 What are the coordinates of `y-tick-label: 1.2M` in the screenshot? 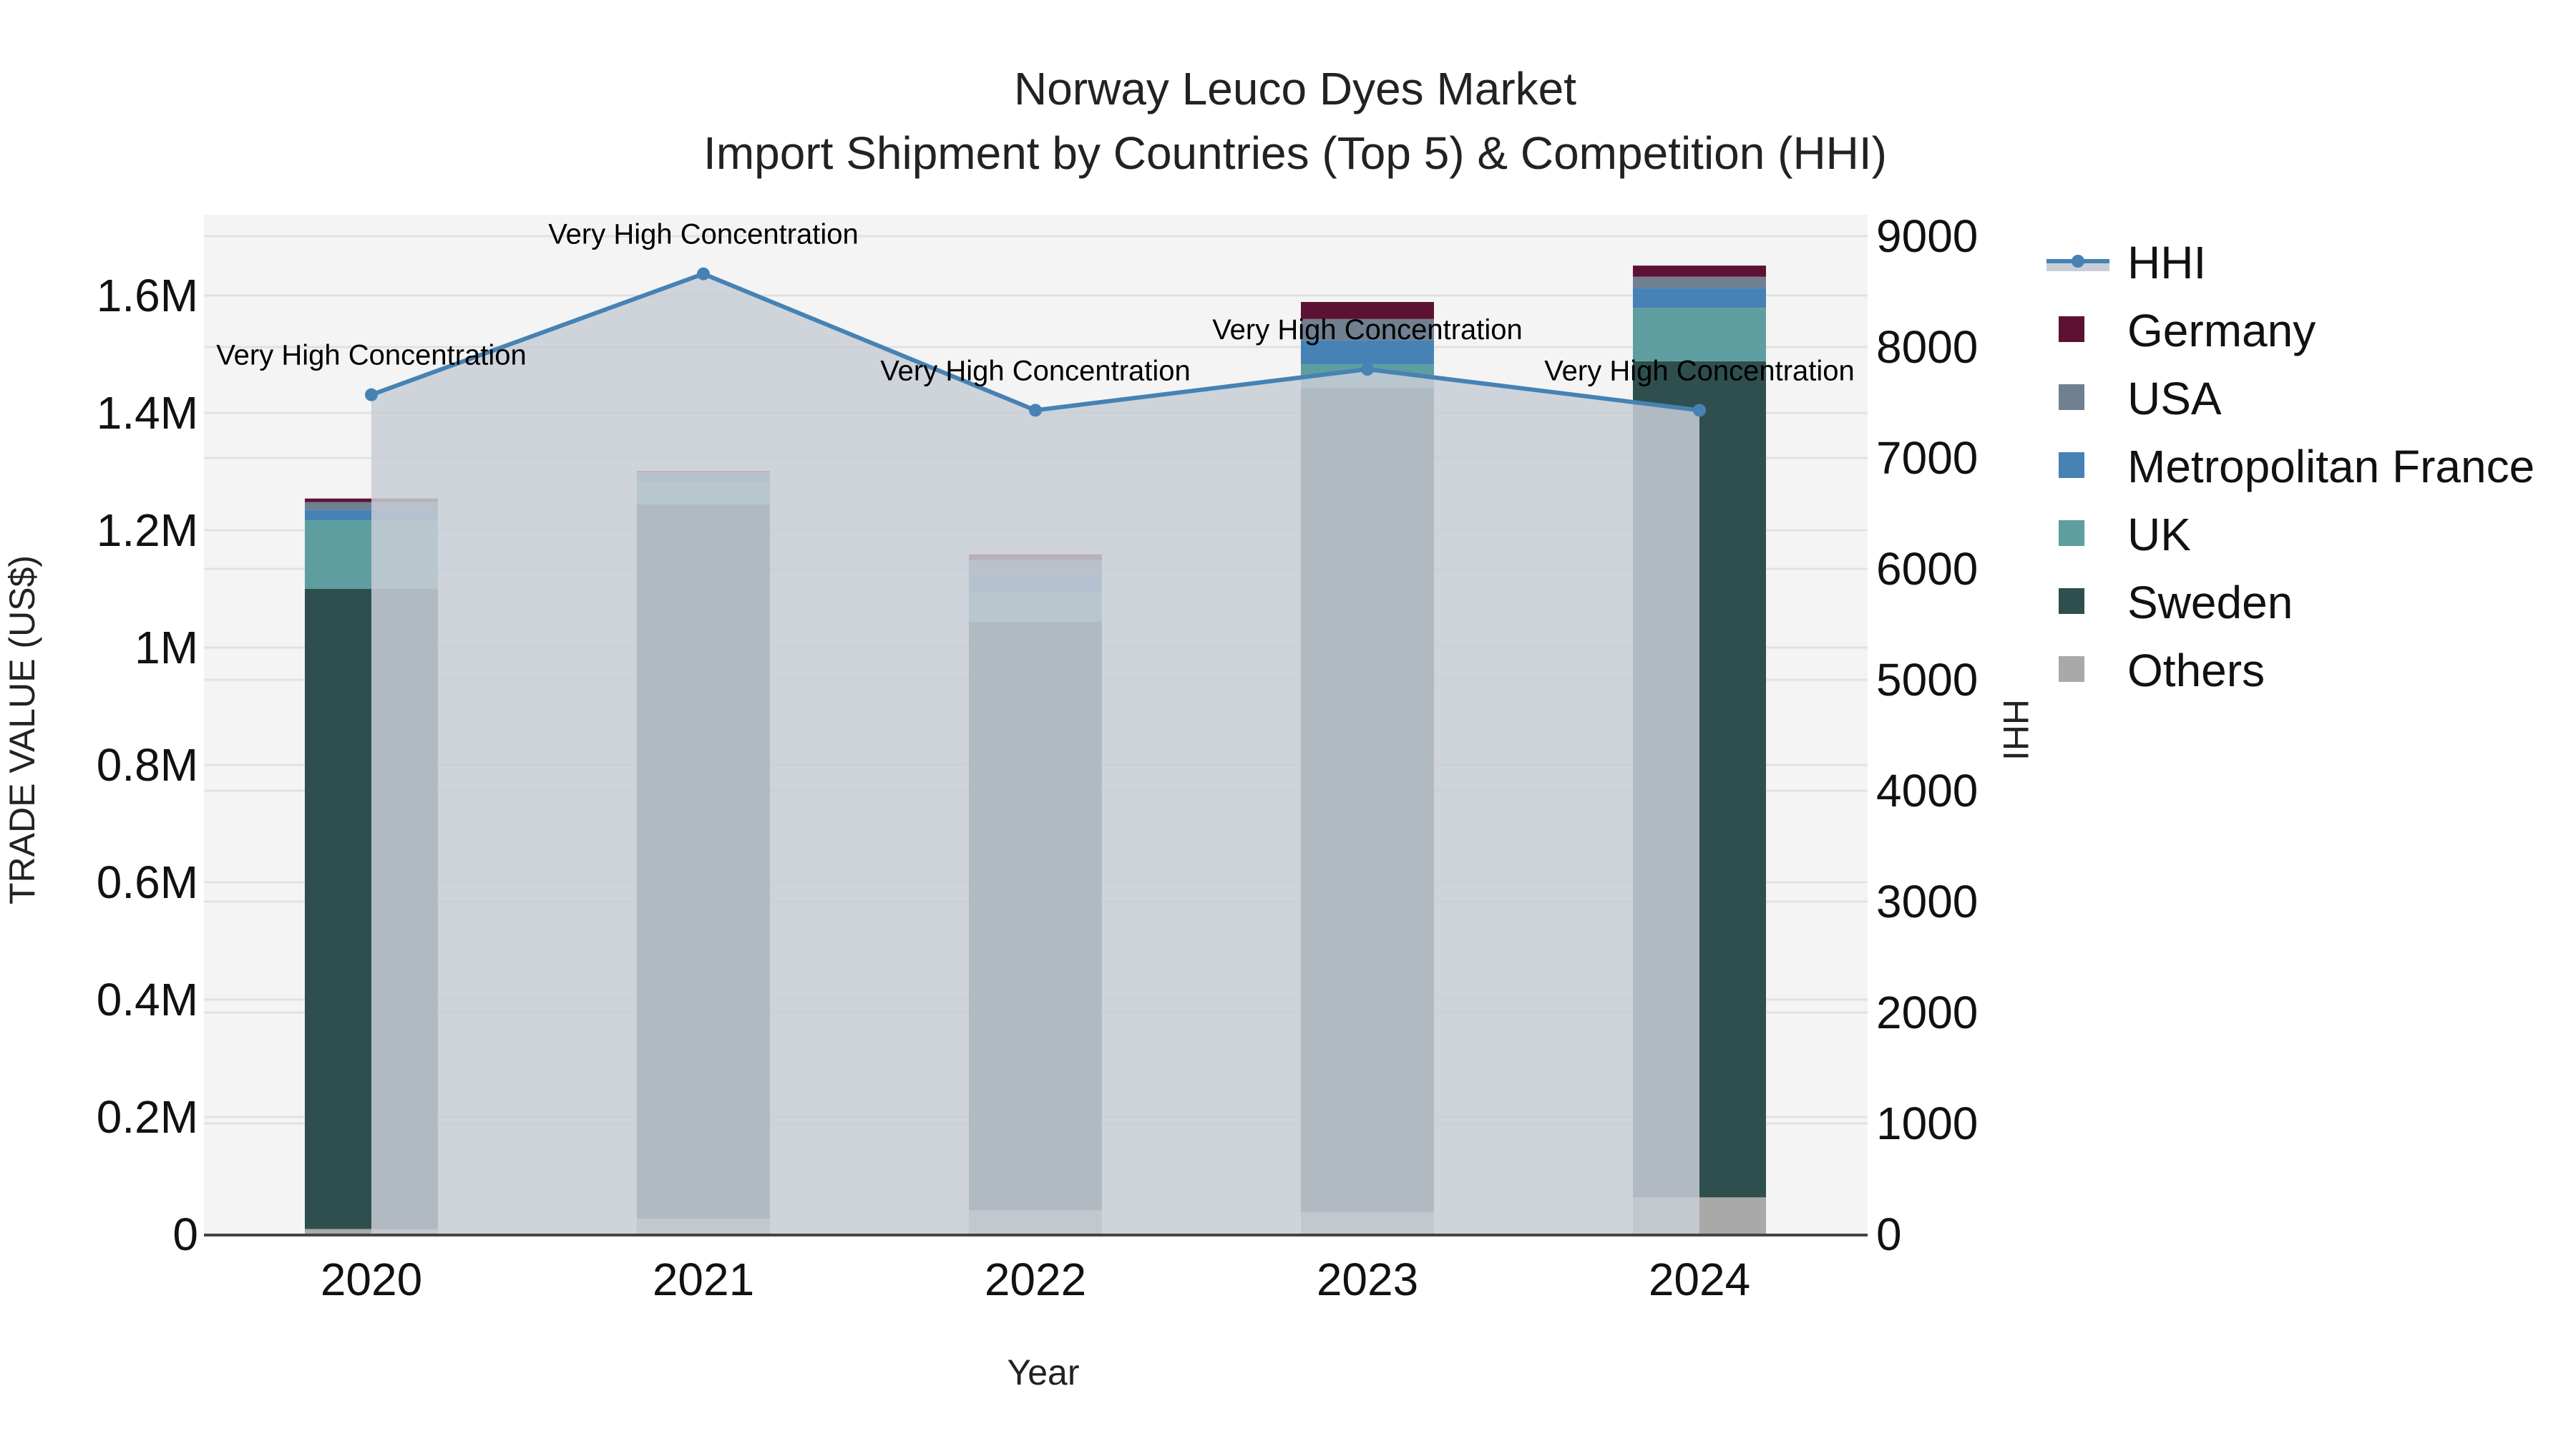 It's located at (147, 530).